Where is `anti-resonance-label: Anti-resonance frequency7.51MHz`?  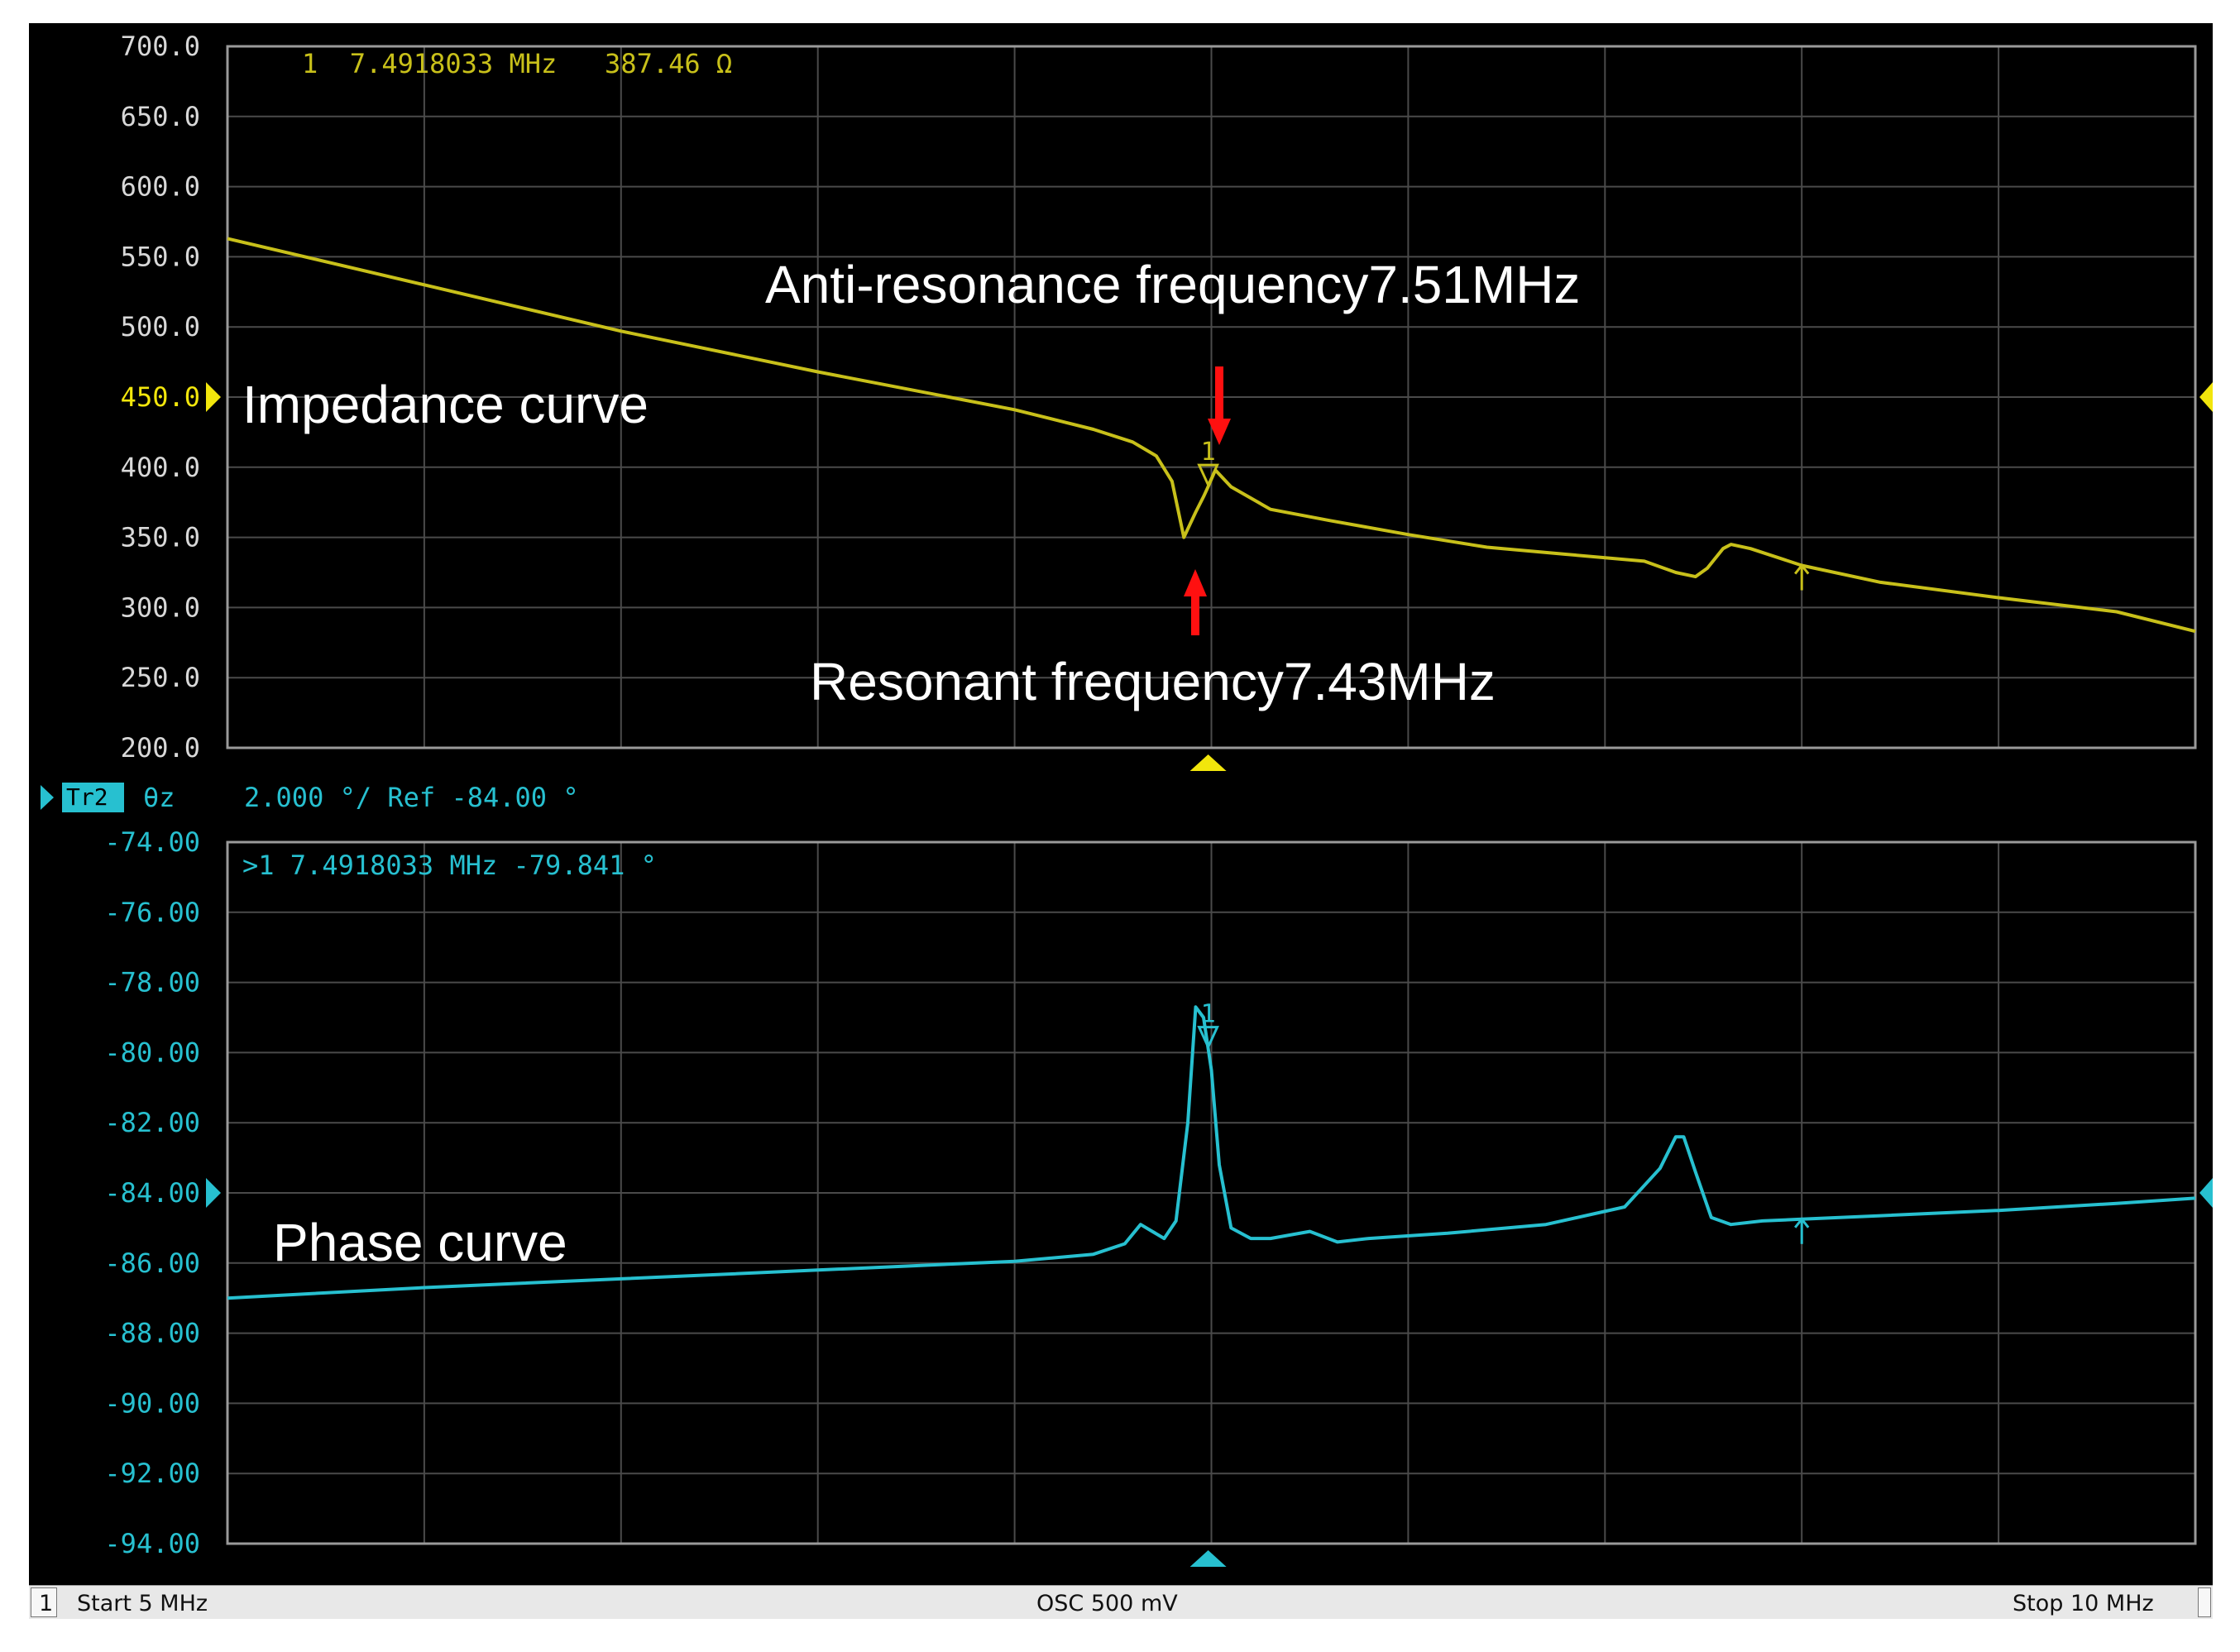
anti-resonance-label: Anti-resonance frequency7.51MHz is located at coordinates (1172, 284).